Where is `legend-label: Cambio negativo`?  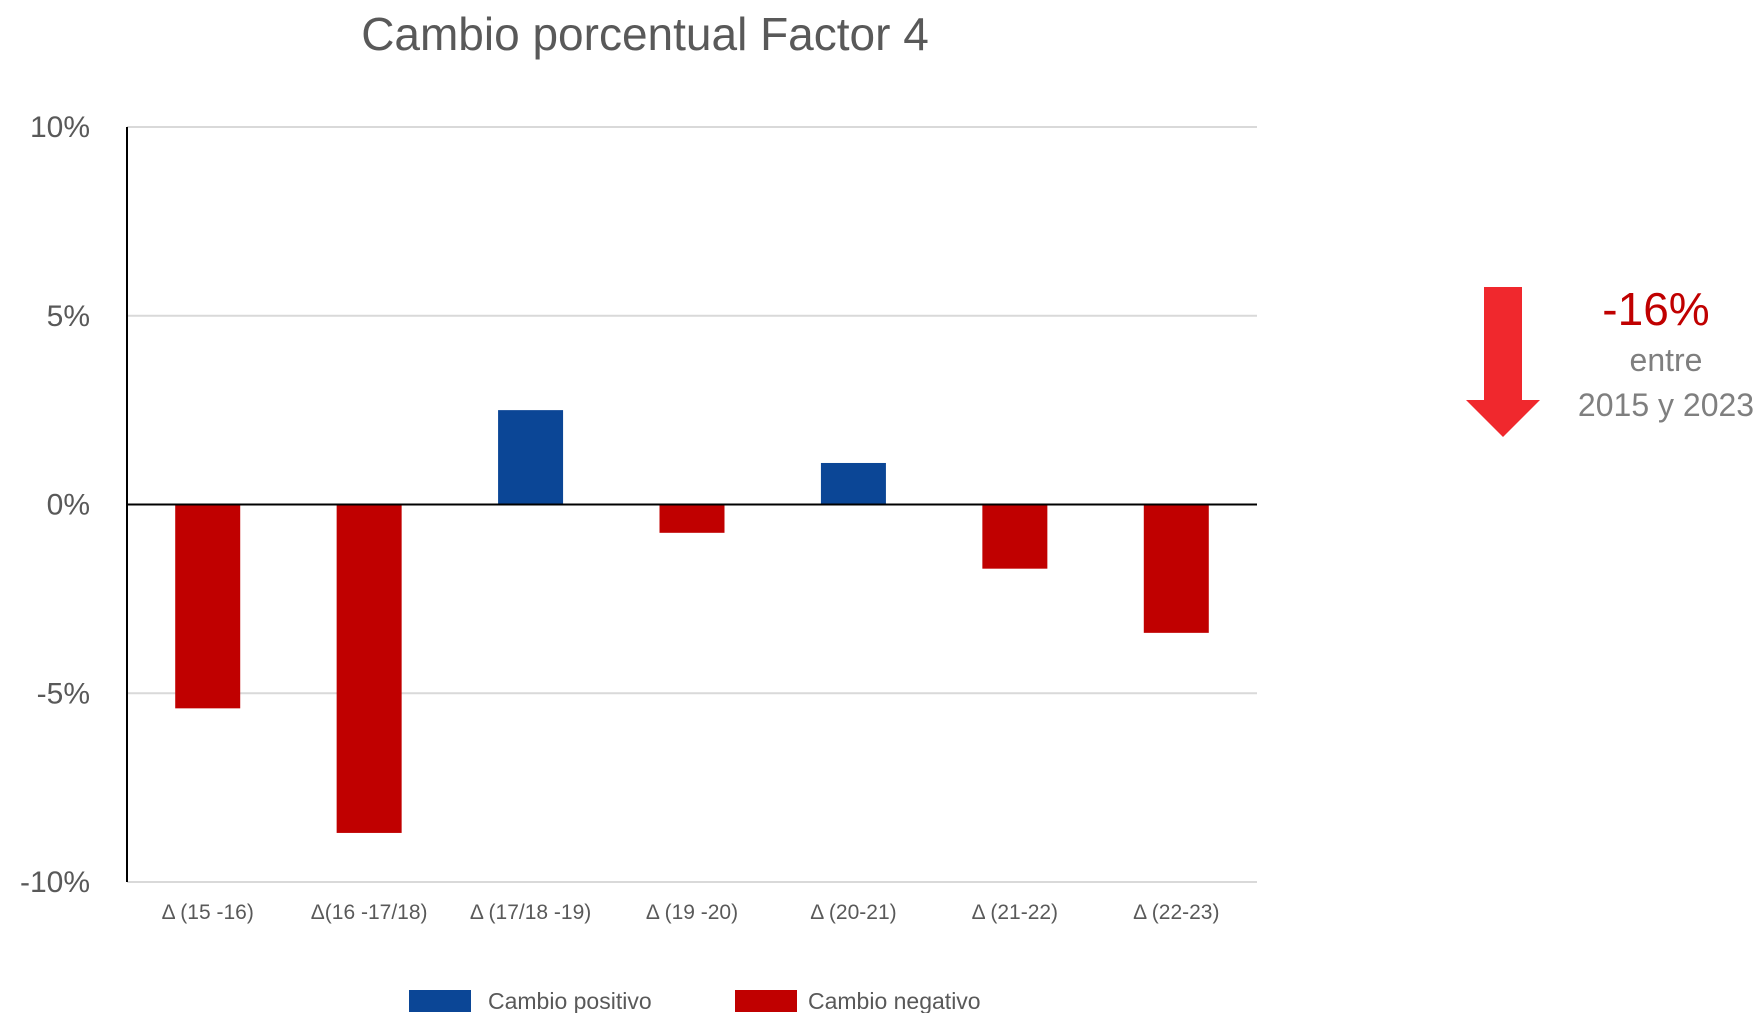 legend-label: Cambio negativo is located at coordinates (894, 1000).